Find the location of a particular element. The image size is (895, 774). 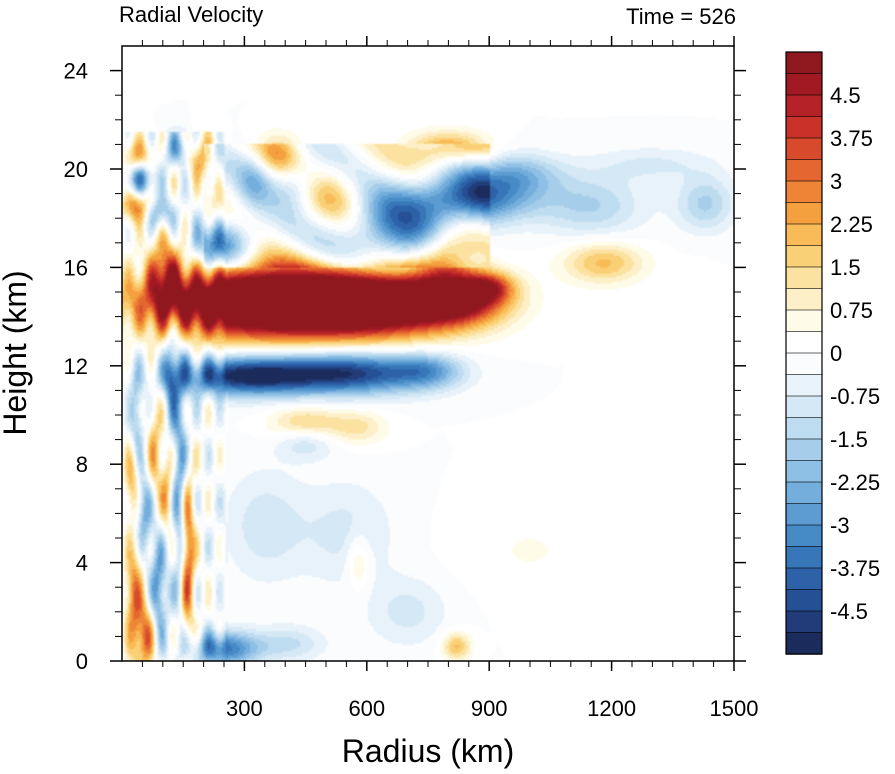

colorbar-label: 2.25 is located at coordinates (851, 224).